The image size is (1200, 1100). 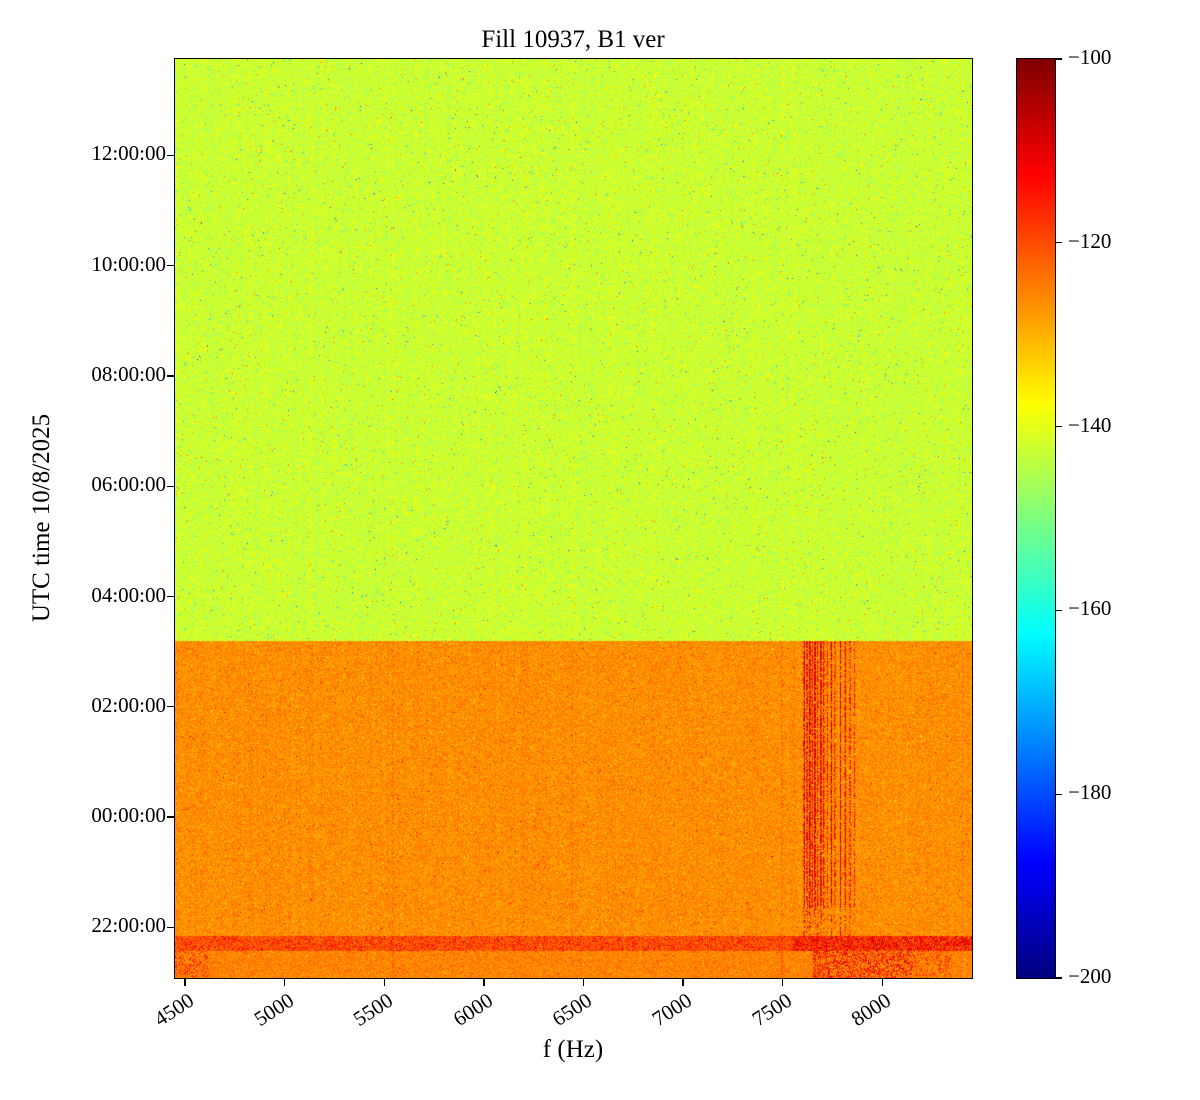 What do you see at coordinates (128, 263) in the screenshot?
I see `y-tick-label: 10:00:00` at bounding box center [128, 263].